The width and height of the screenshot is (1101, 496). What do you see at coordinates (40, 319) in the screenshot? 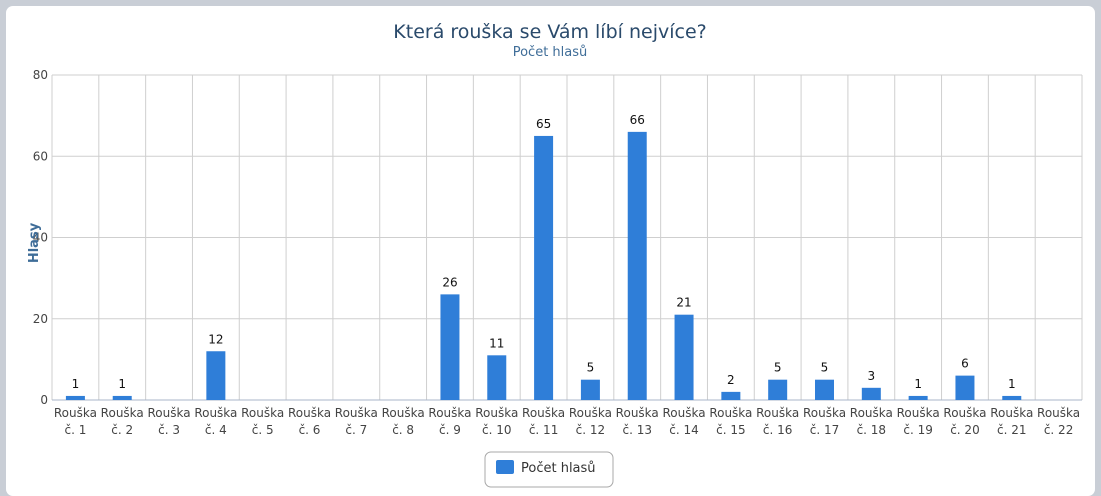
I see `y-tick-label: 20` at bounding box center [40, 319].